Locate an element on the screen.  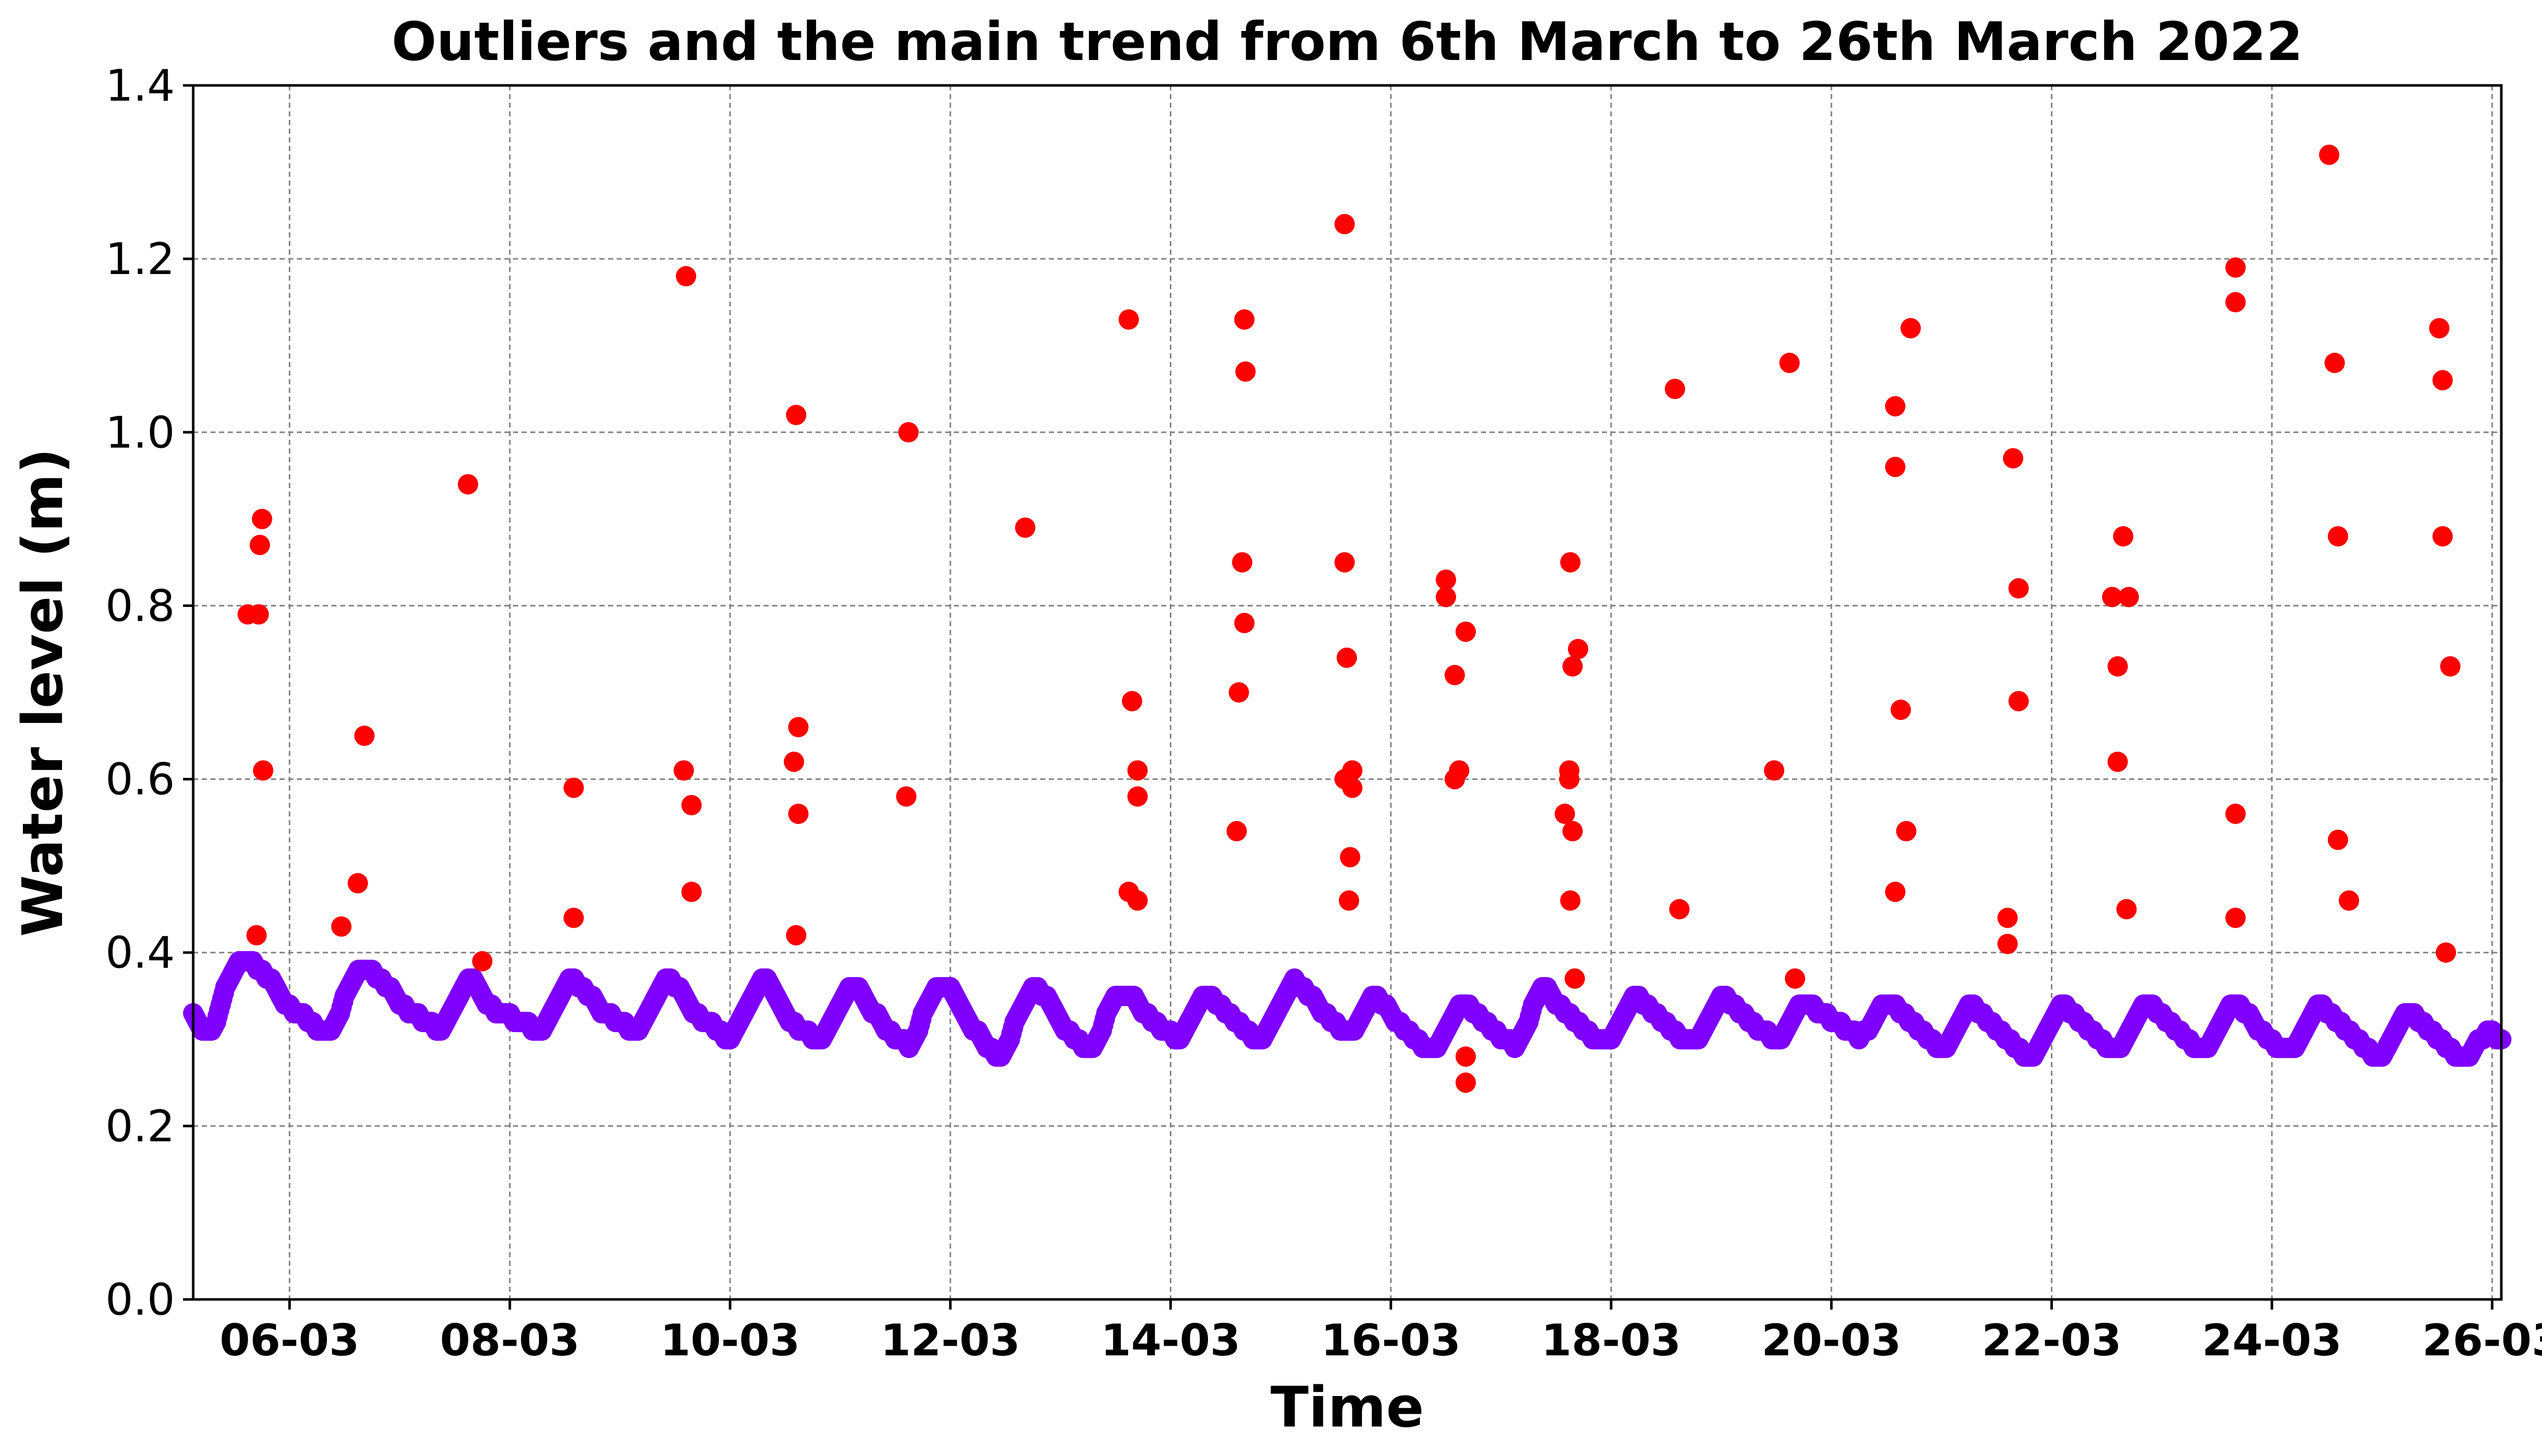
x-tick-label: 26-03 is located at coordinates (2482, 1340).